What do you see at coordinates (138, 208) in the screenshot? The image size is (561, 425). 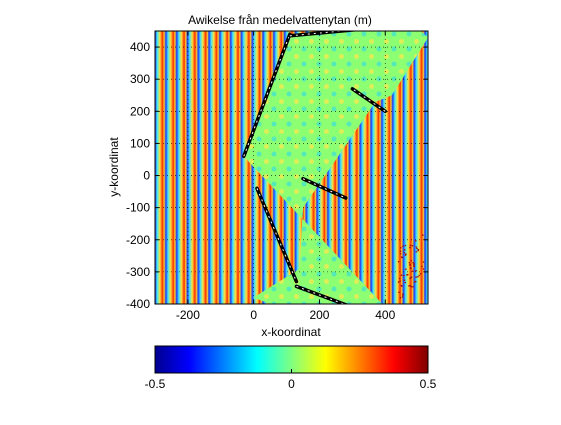 I see `y-tick-label: -100` at bounding box center [138, 208].